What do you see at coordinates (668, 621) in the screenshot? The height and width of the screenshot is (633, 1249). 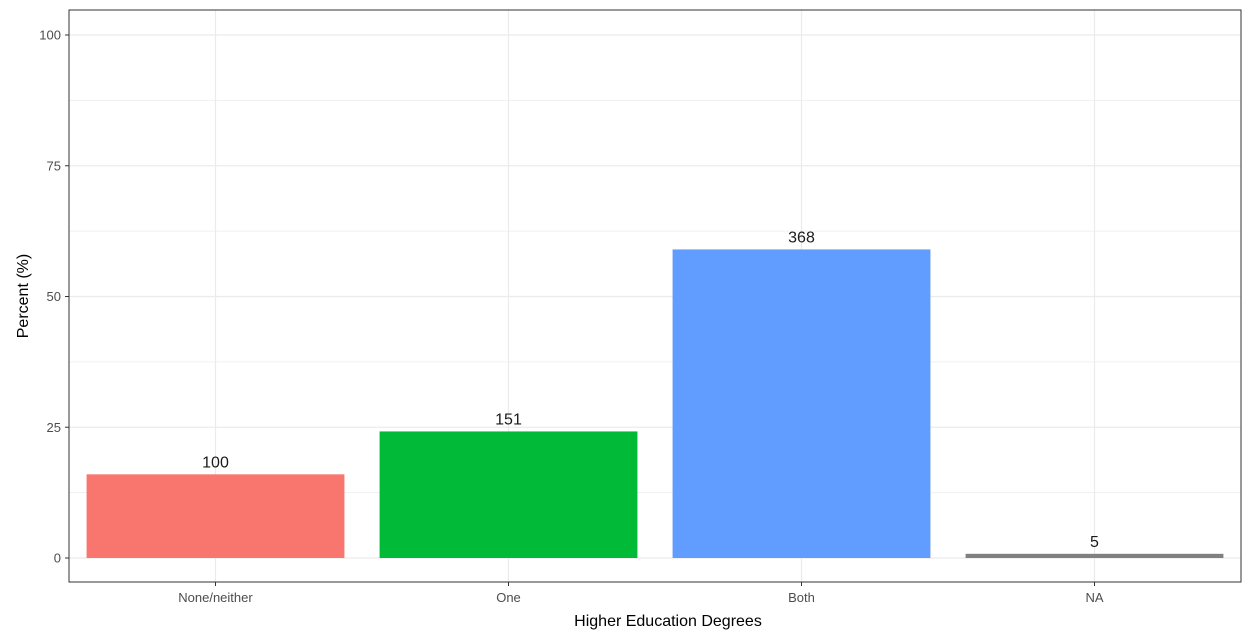 I see `x-axis-title: Higher Education Degrees` at bounding box center [668, 621].